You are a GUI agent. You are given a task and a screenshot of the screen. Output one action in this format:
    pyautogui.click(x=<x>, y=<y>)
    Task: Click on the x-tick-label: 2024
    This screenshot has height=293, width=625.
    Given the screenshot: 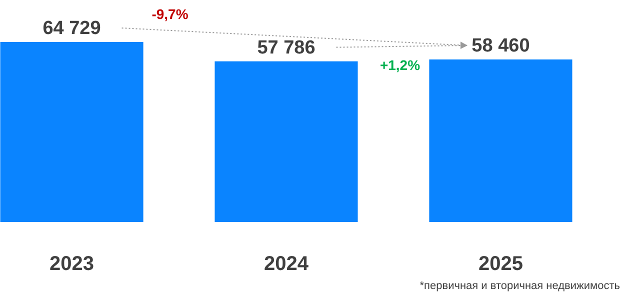 What is the action you would take?
    pyautogui.click(x=287, y=264)
    